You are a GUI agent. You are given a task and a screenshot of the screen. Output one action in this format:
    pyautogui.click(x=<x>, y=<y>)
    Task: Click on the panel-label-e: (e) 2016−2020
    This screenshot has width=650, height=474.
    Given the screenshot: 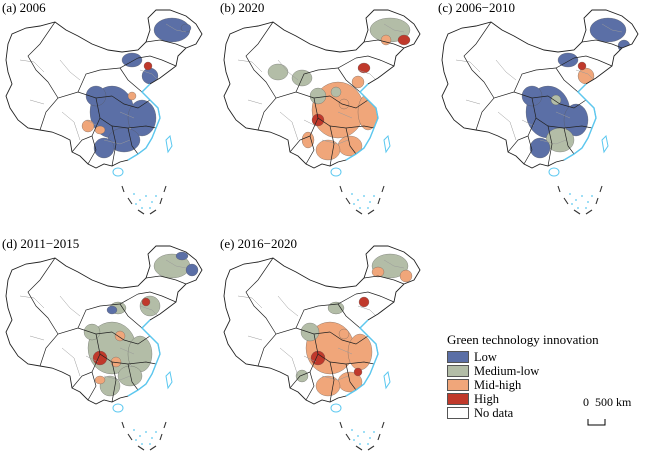 What is the action you would take?
    pyautogui.click(x=259, y=243)
    